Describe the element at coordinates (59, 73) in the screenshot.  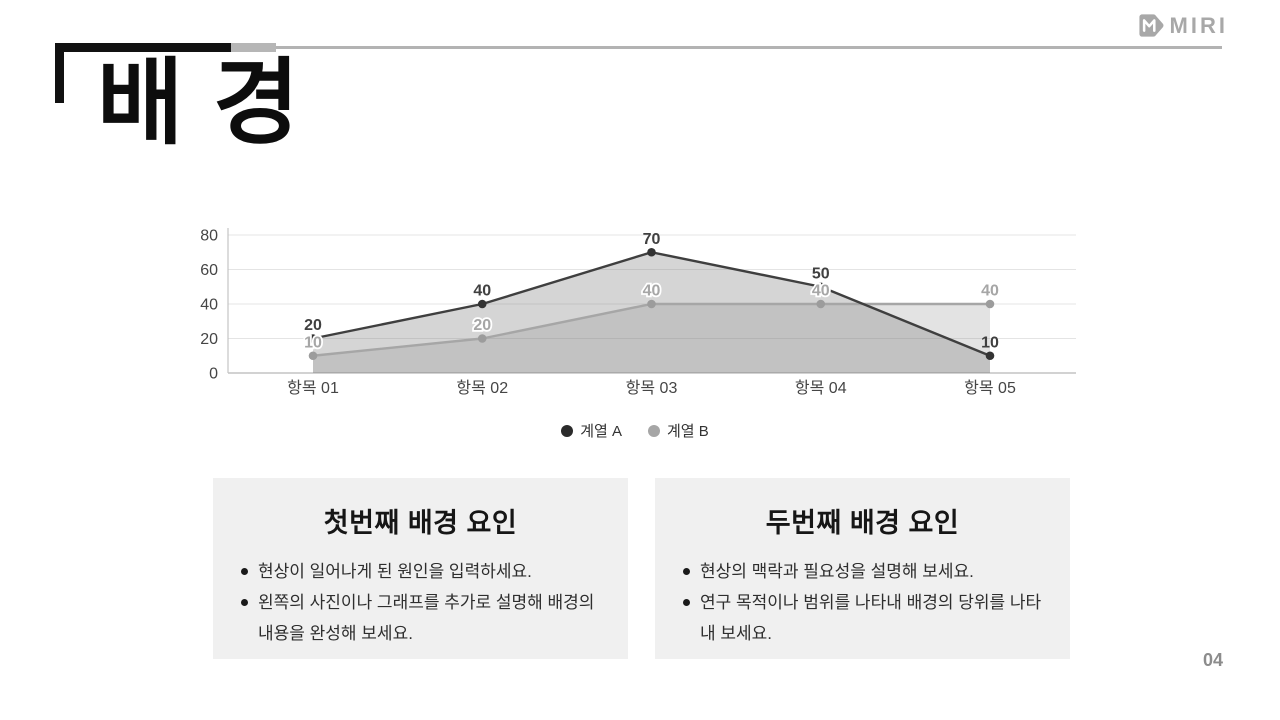
I see `title-accent-bar-vertical` at that location.